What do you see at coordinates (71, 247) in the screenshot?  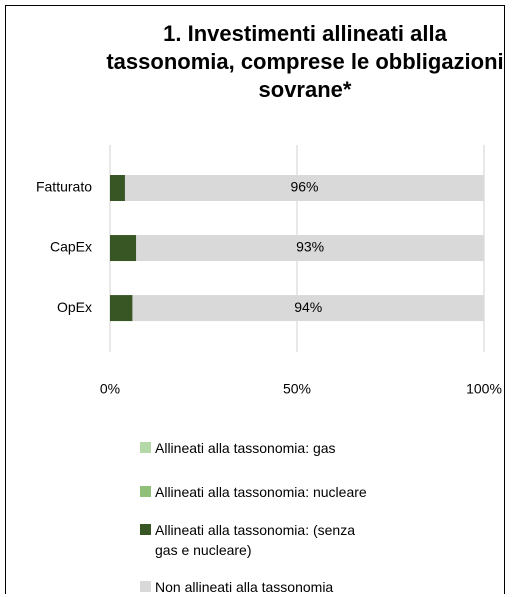 I see `y-tick-label: CapEx` at bounding box center [71, 247].